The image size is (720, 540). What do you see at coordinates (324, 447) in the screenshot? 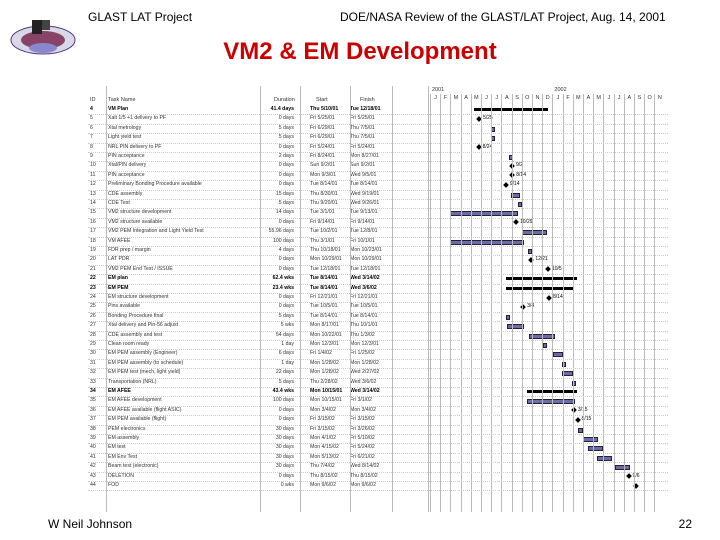
I see `task-start: Mon 4/15/02` at bounding box center [324, 447].